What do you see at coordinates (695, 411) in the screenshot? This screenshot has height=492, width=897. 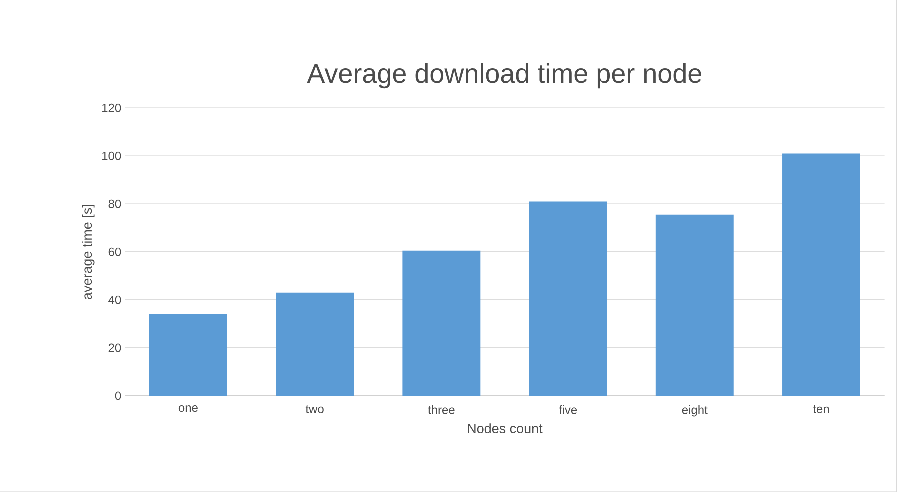 I see `x-tick-label: eight` at bounding box center [695, 411].